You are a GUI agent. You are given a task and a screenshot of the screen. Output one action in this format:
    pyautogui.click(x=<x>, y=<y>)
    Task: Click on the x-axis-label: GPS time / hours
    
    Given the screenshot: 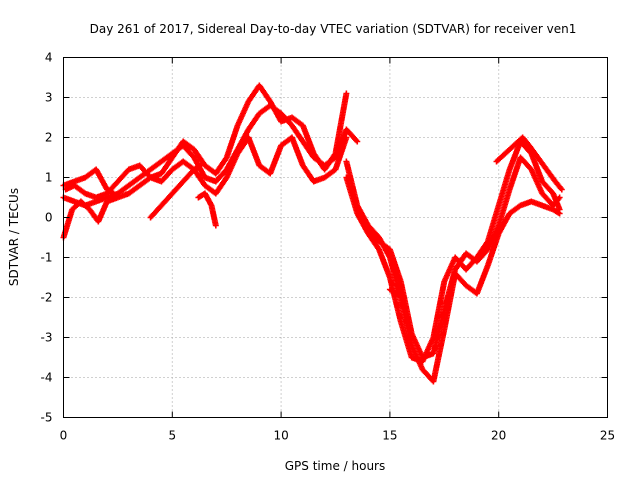 What is the action you would take?
    pyautogui.click(x=335, y=466)
    